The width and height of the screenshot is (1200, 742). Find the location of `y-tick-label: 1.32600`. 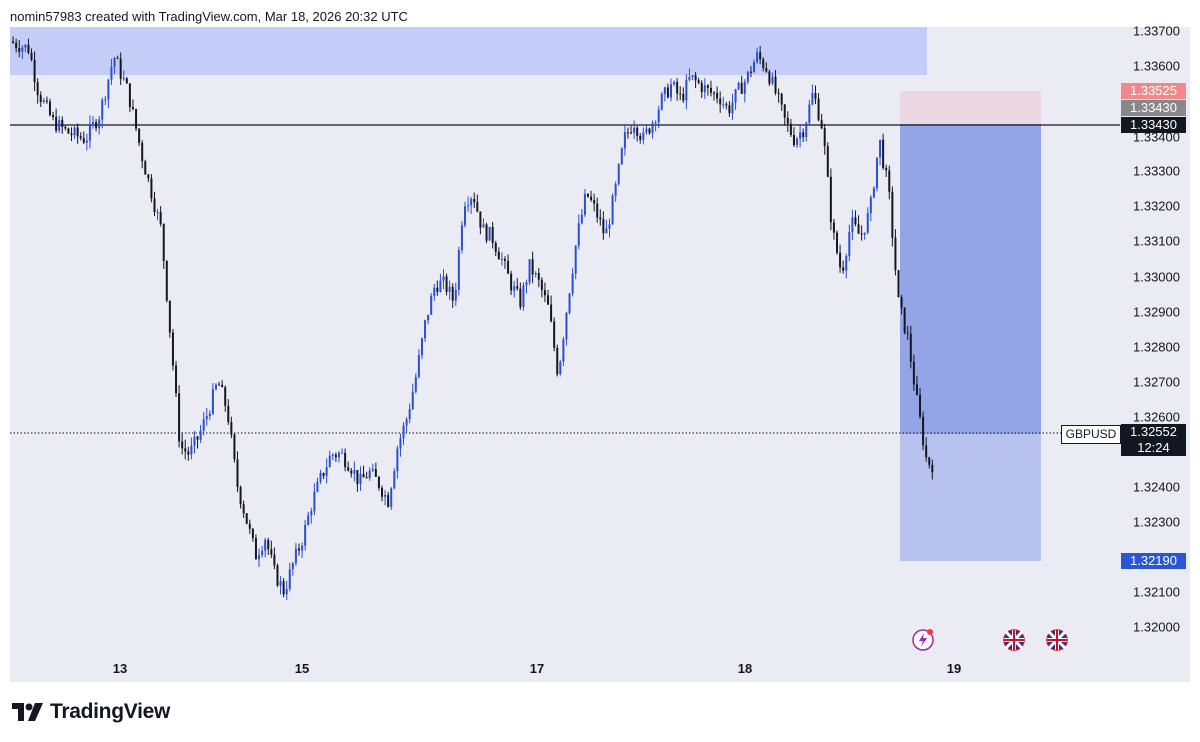

y-tick-label: 1.32600 is located at coordinates (1156, 417).